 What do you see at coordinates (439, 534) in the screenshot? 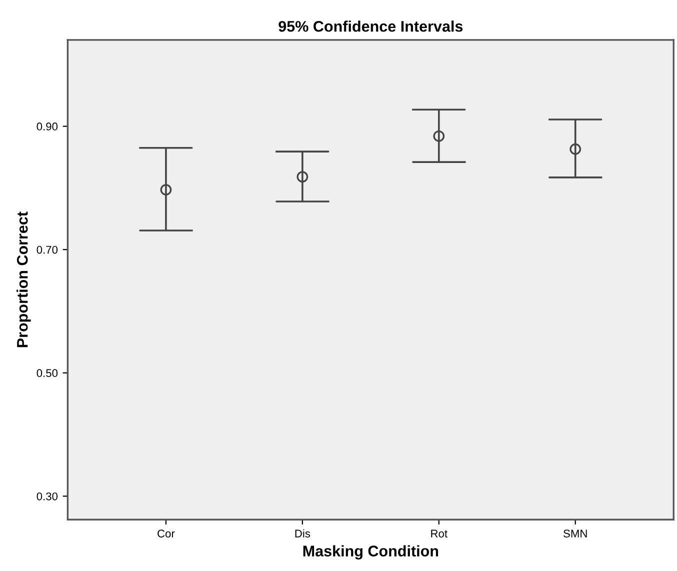
I see `x-tick-label: Rot` at bounding box center [439, 534].